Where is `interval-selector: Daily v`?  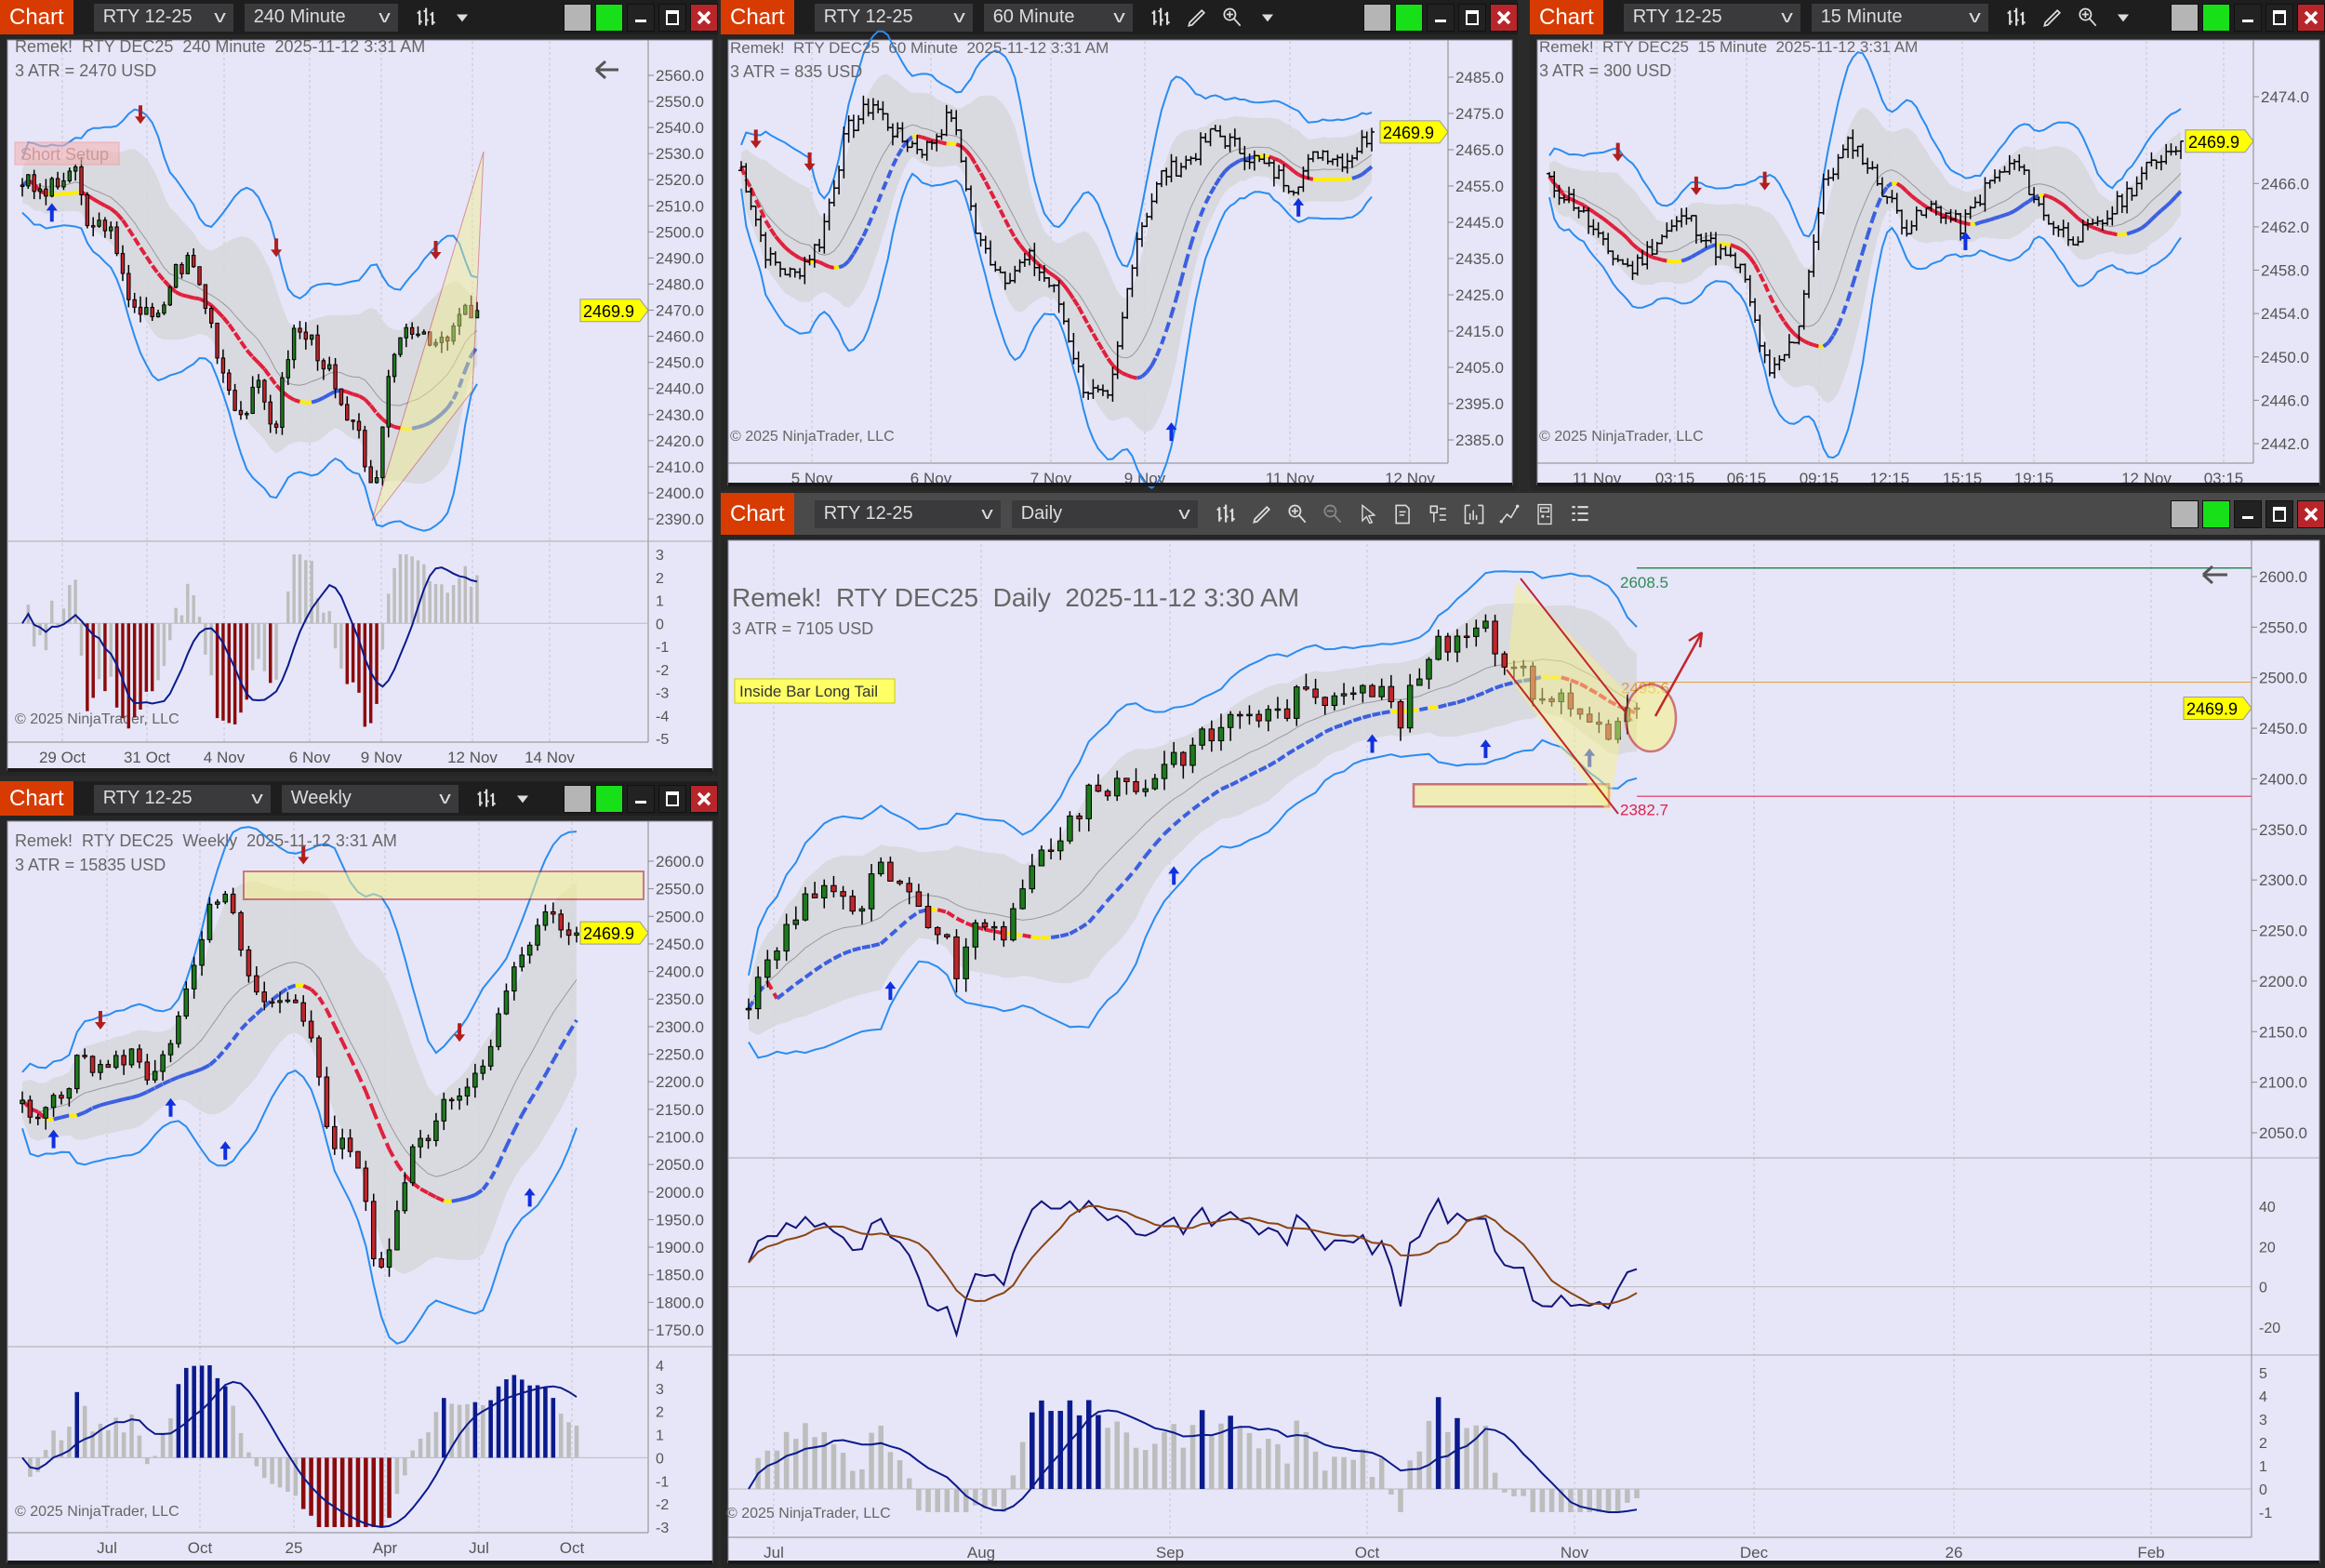
interval-selector: Daily v is located at coordinates (1104, 513).